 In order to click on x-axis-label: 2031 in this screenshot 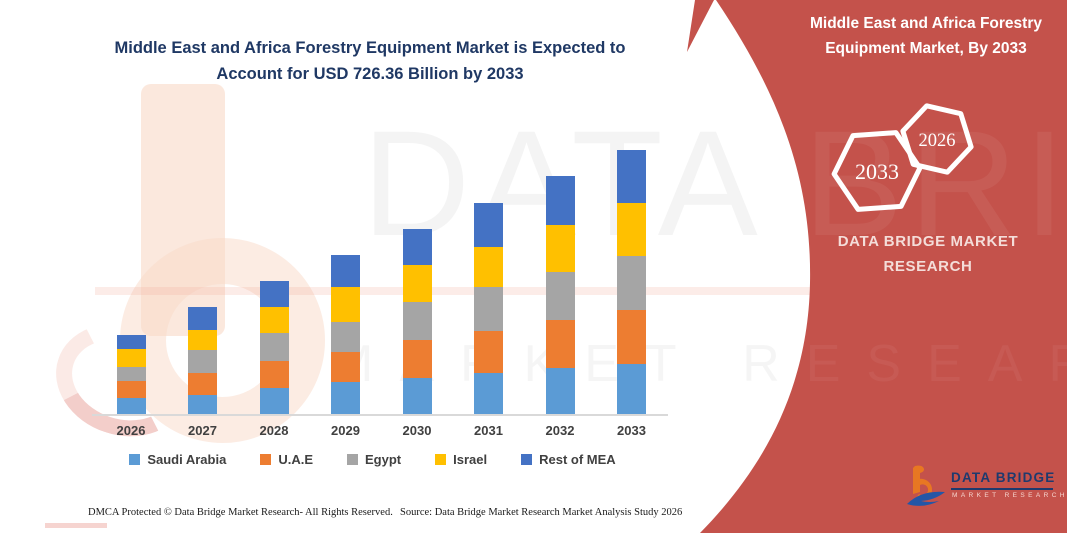, I will do `click(488, 430)`.